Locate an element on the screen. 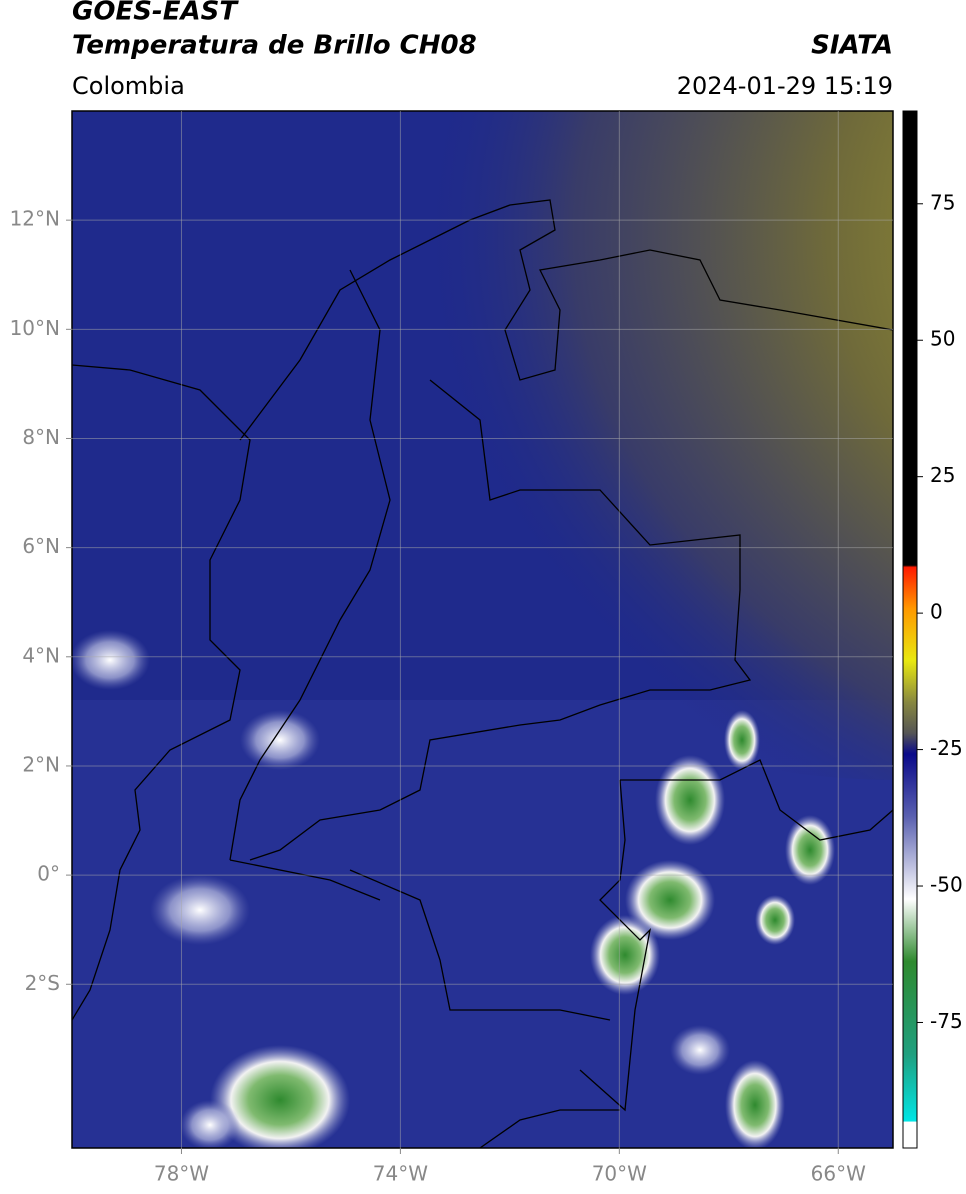  y-tick-label: 12°N is located at coordinates (35, 219).